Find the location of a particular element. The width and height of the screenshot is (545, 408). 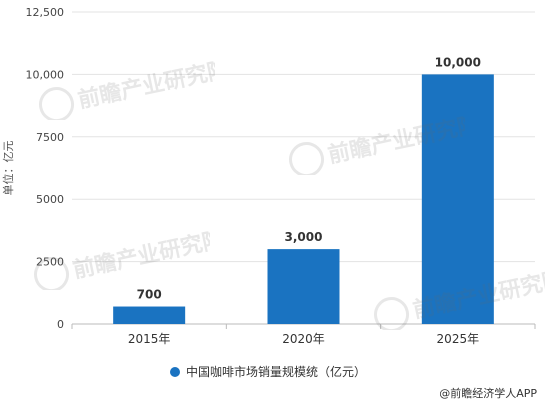

legend-label: 中国咖啡市场销量规模统（亿元） is located at coordinates (276, 371).